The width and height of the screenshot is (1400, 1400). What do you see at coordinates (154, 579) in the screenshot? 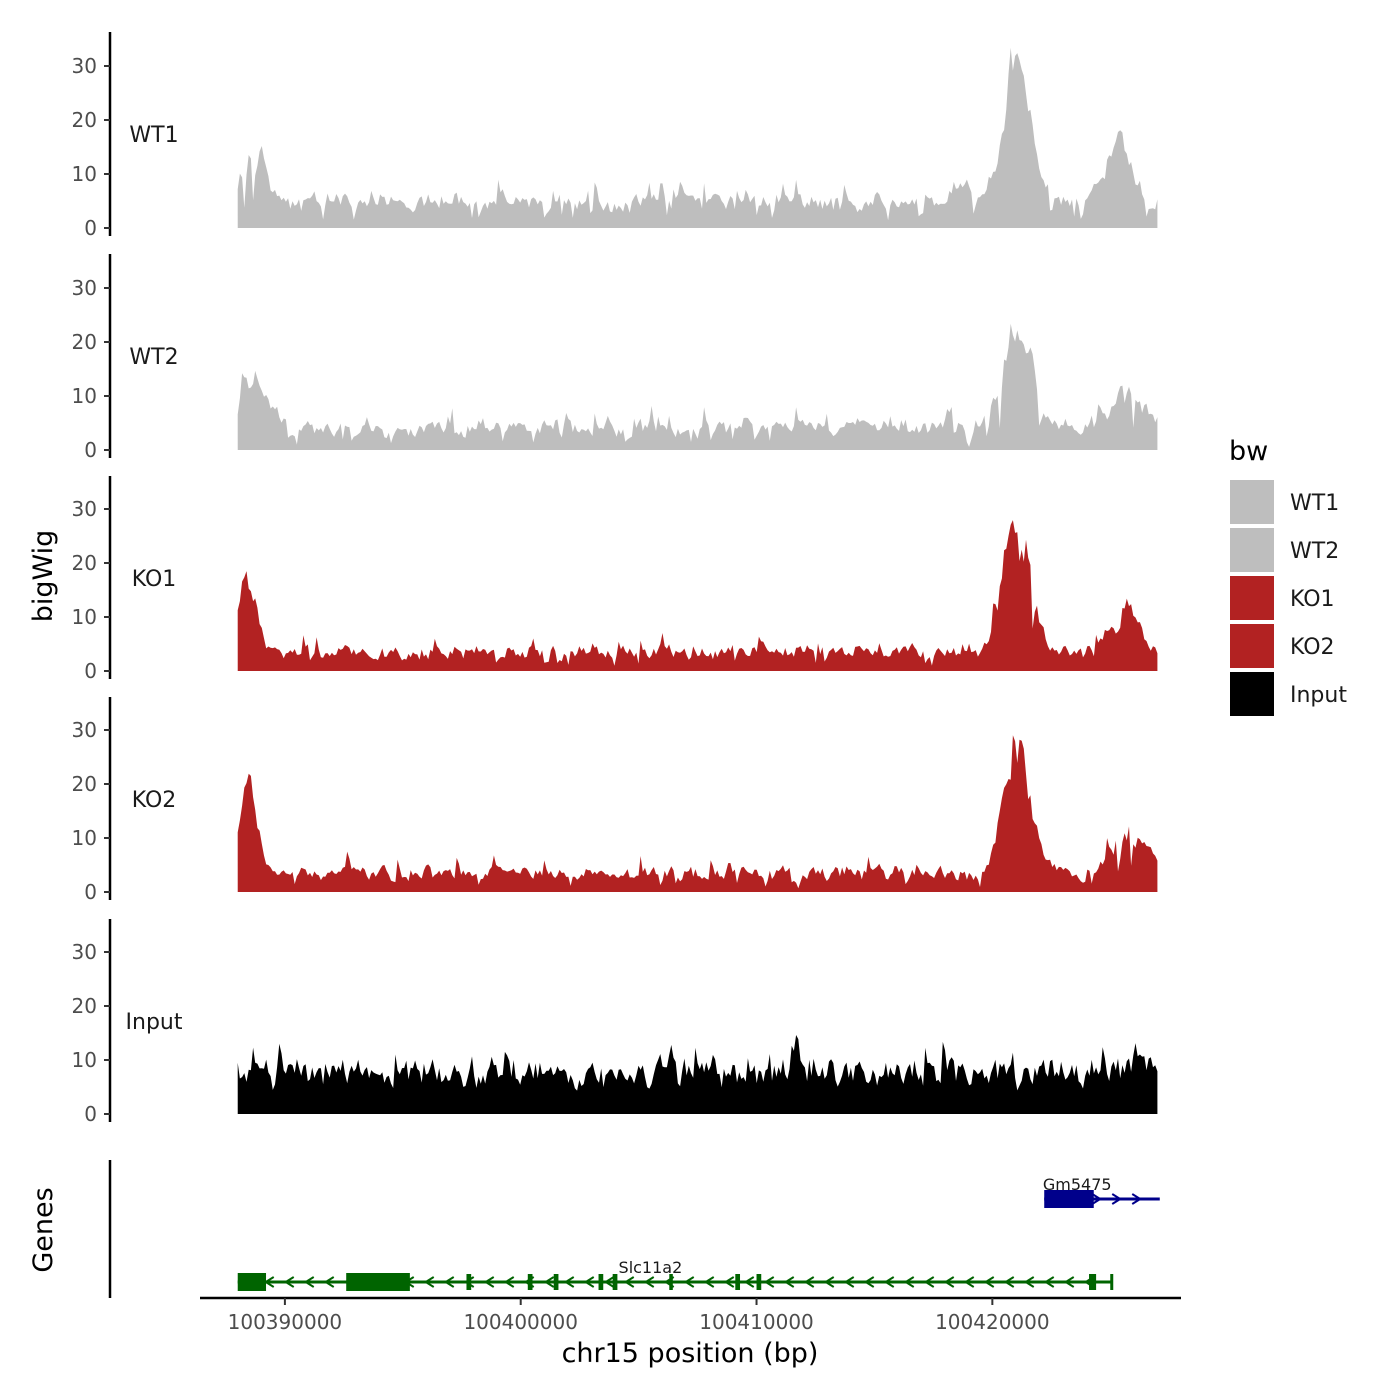
I see `track-label: KO1` at bounding box center [154, 579].